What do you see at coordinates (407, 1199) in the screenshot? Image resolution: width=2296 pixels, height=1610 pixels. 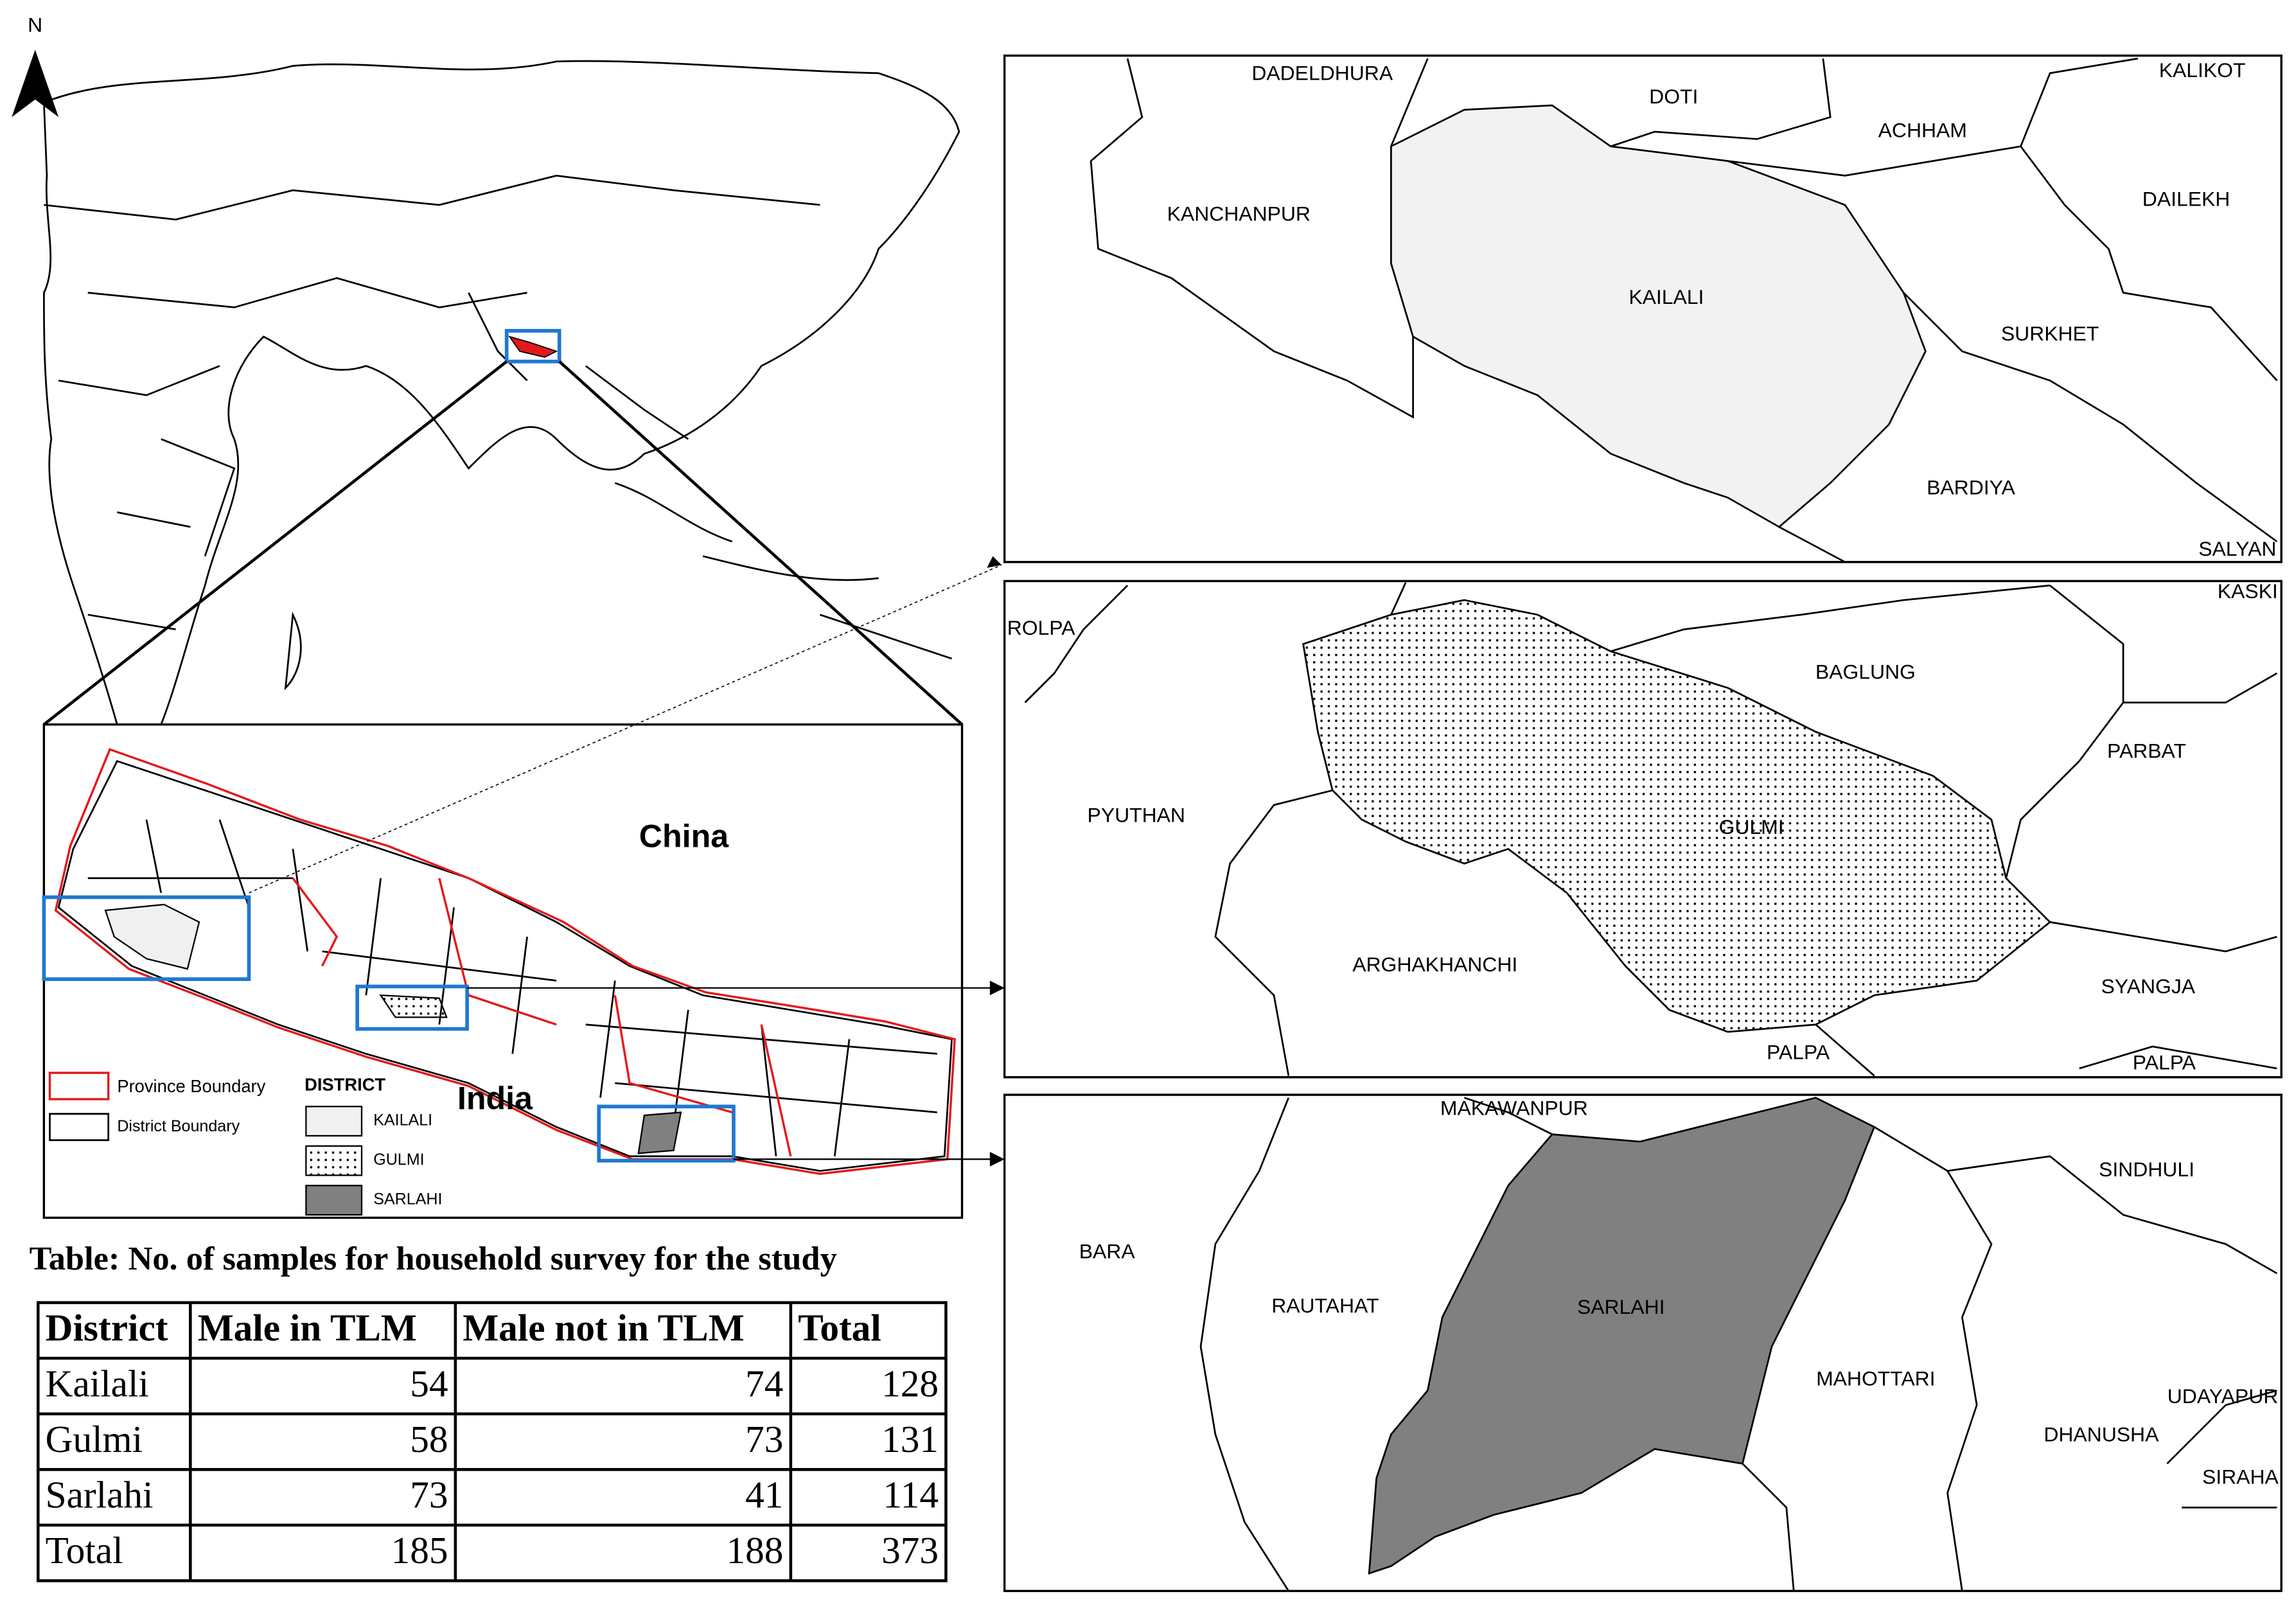 I see `legend-label: SARLAHI` at bounding box center [407, 1199].